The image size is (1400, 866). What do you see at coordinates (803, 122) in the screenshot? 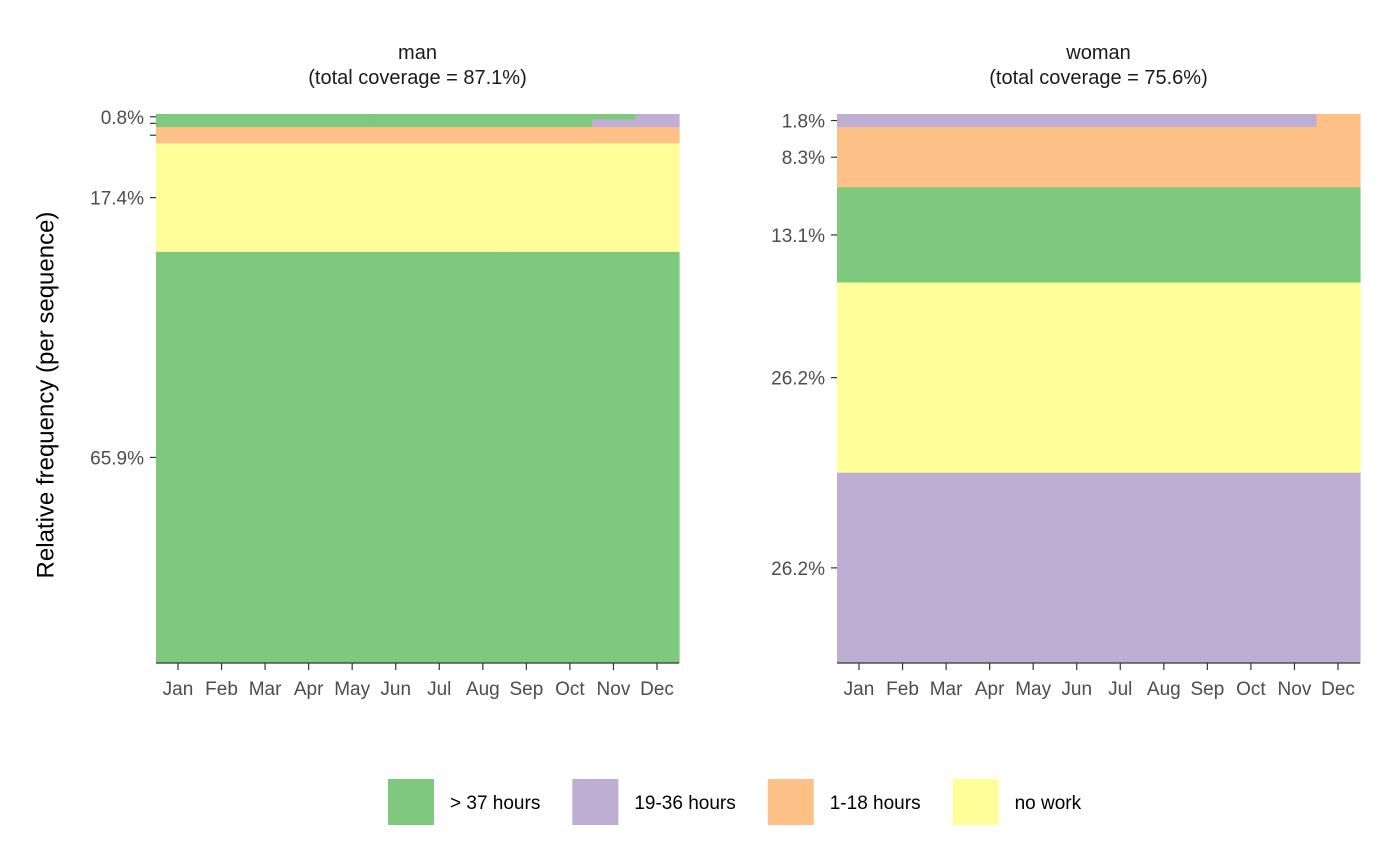
I see `y-tick-label: 1.8%` at bounding box center [803, 122].